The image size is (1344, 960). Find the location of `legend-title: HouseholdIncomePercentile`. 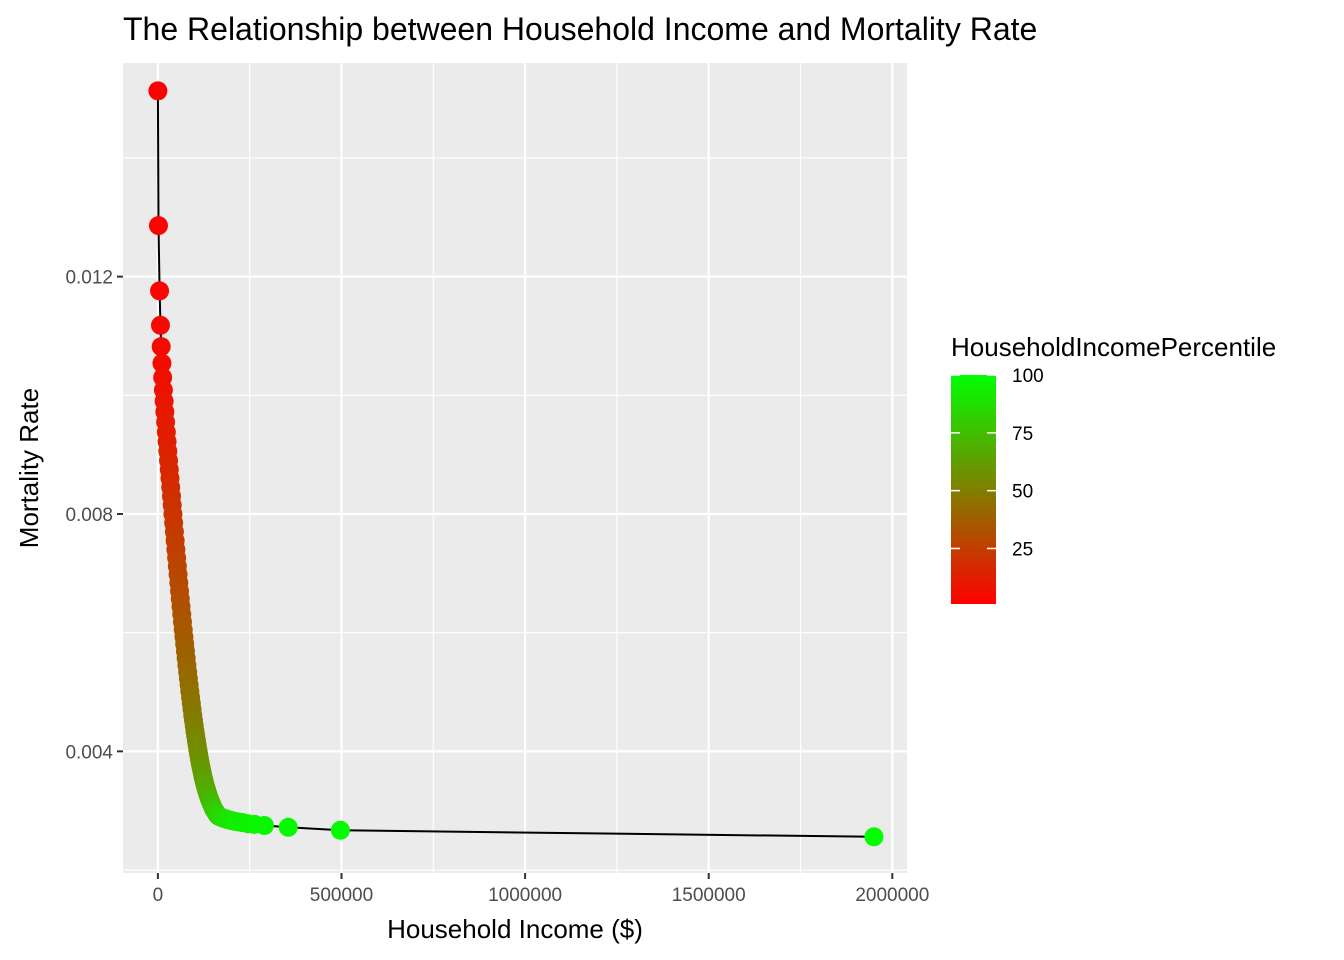

legend-title: HouseholdIncomePercentile is located at coordinates (1113, 347).